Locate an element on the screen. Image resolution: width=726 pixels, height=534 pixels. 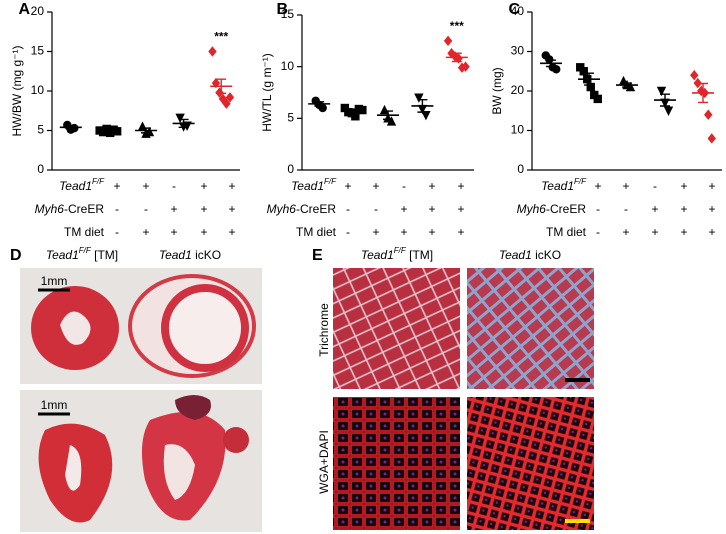
condition-label: Myh6-CreER is located at coordinates (552, 209).